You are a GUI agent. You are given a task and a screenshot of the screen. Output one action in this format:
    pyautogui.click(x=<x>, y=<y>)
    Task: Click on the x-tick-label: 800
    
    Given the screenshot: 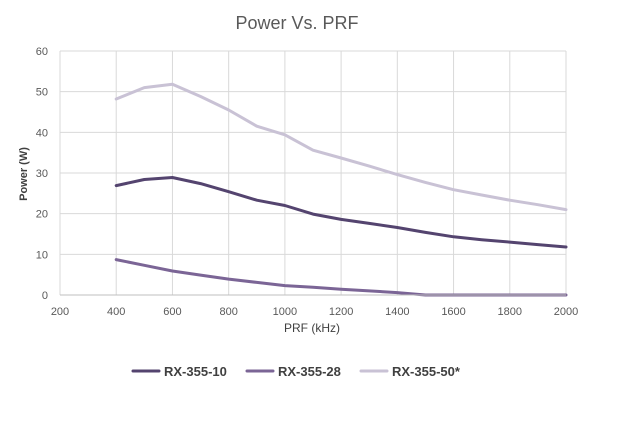 What is the action you would take?
    pyautogui.click(x=228, y=312)
    